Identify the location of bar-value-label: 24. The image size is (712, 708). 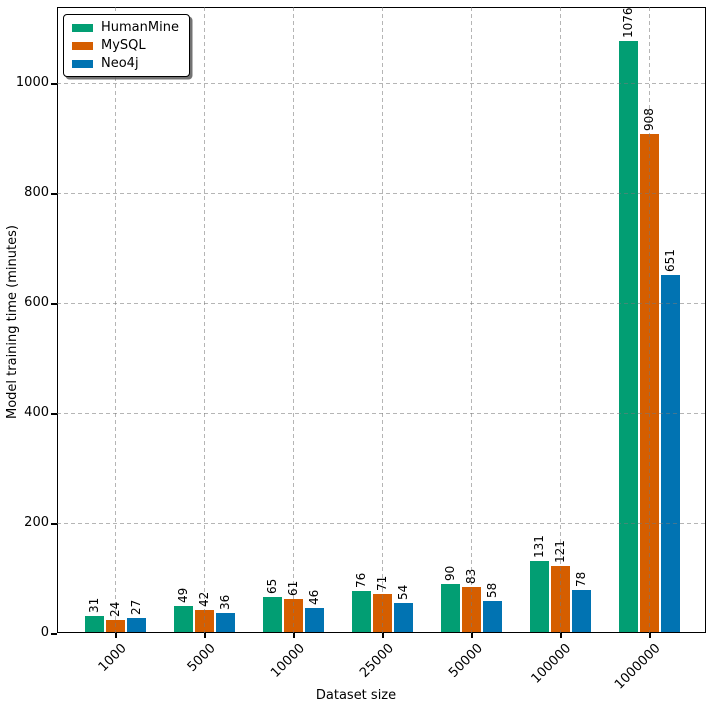
(114, 609).